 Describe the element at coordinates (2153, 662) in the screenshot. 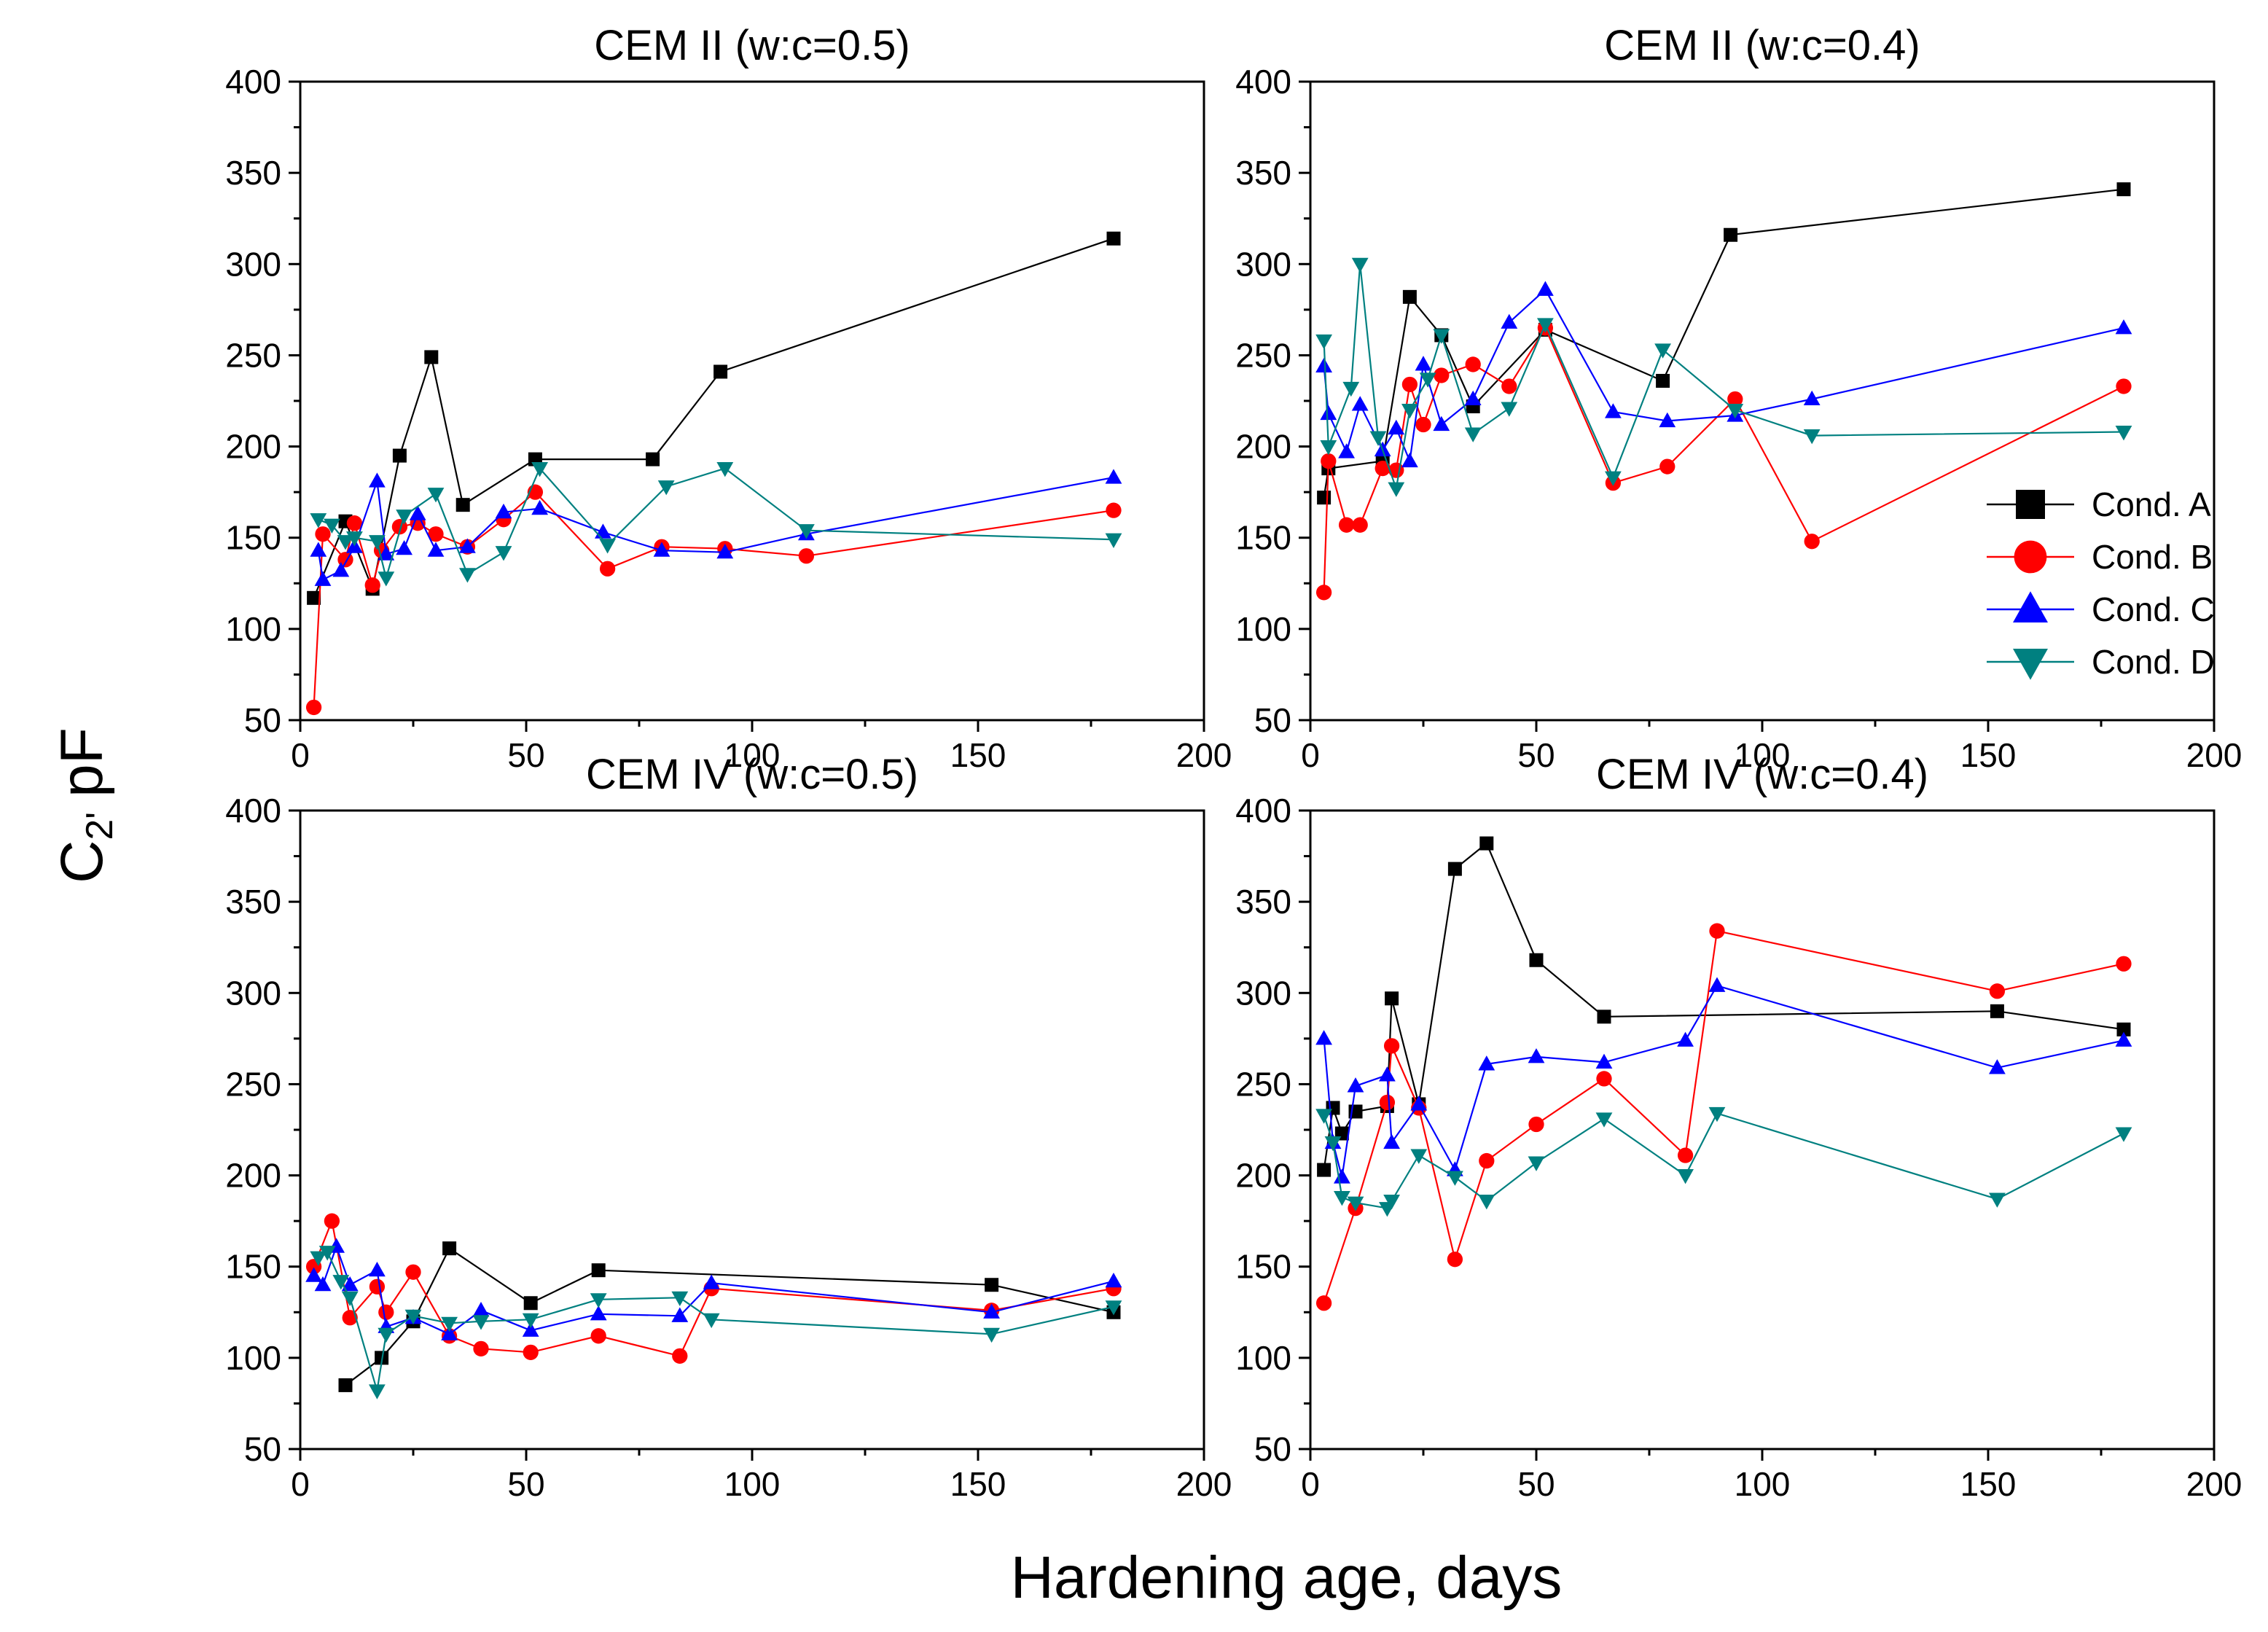

I see `legend-label: Cond. D` at that location.